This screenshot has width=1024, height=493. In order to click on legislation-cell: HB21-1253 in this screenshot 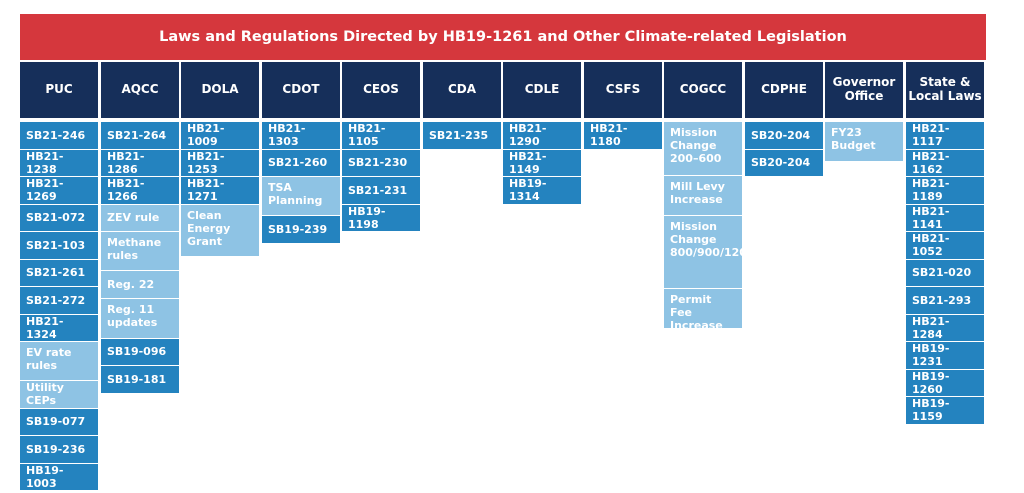, I will do `click(220, 163)`.